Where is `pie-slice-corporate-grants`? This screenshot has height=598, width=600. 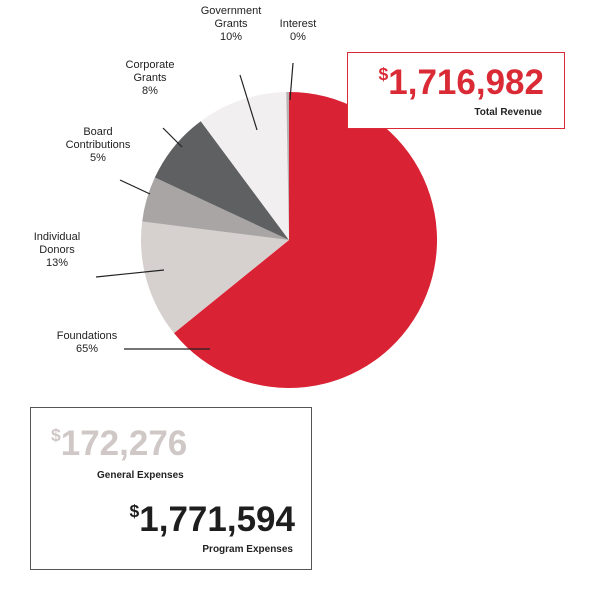
pie-slice-corporate-grants is located at coordinates (221, 180).